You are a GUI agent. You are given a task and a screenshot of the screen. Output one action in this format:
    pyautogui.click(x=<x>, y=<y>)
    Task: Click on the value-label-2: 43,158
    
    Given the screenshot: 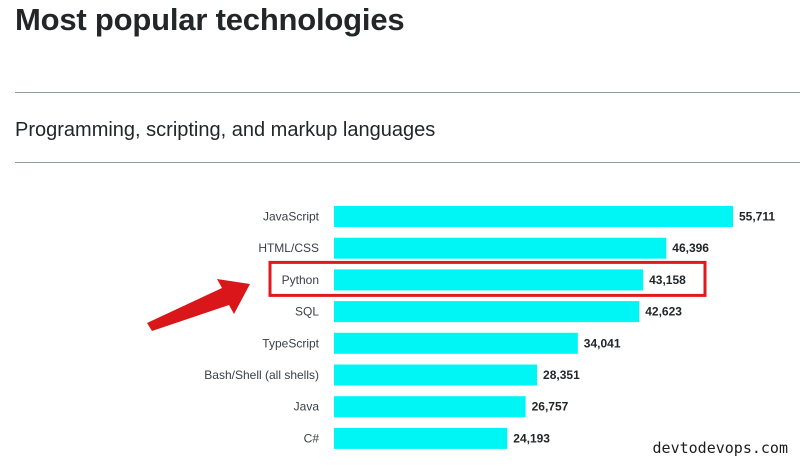 What is the action you would take?
    pyautogui.click(x=667, y=280)
    